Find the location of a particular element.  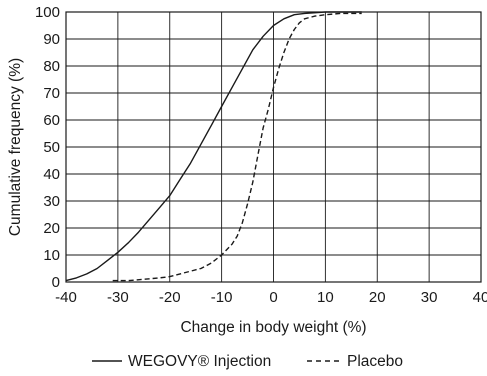

x-tick-label: -30 is located at coordinates (118, 297).